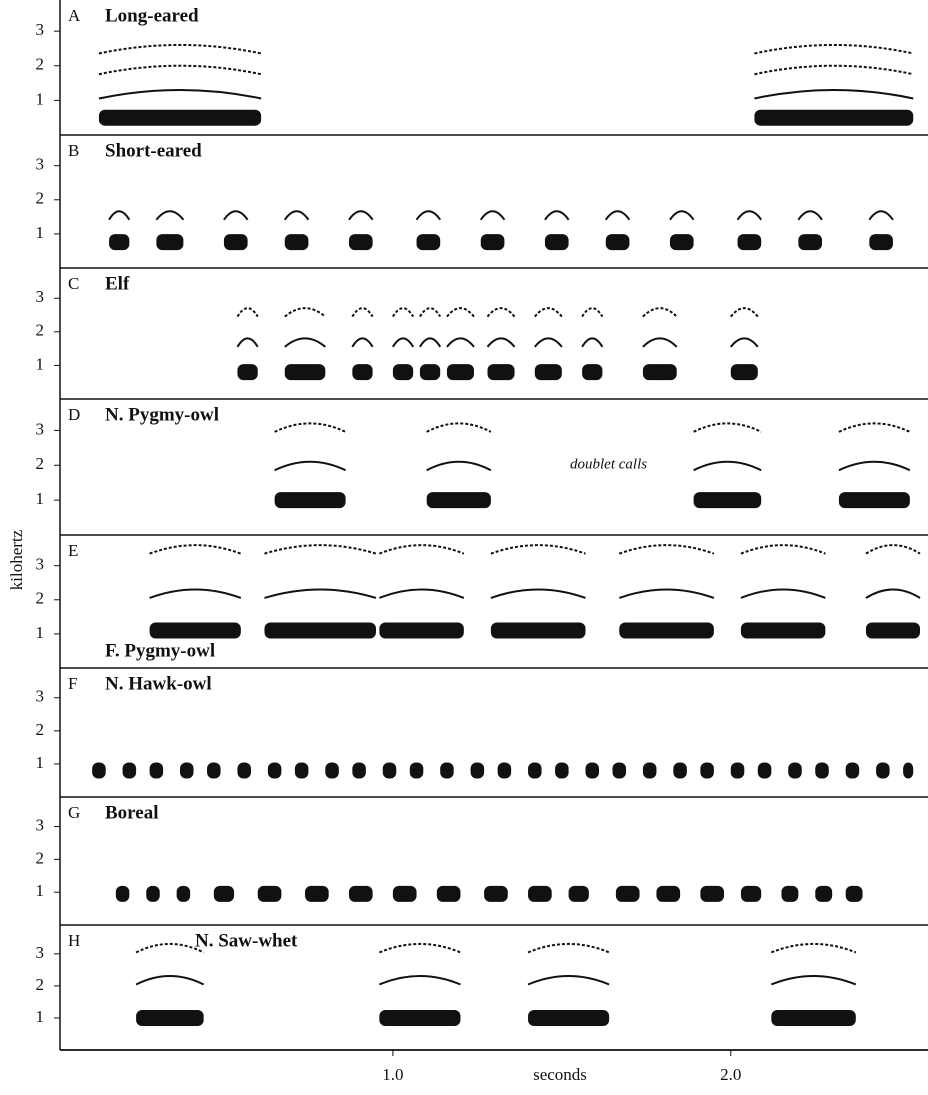  I want to click on panel-name: Boreal, so click(131, 812).